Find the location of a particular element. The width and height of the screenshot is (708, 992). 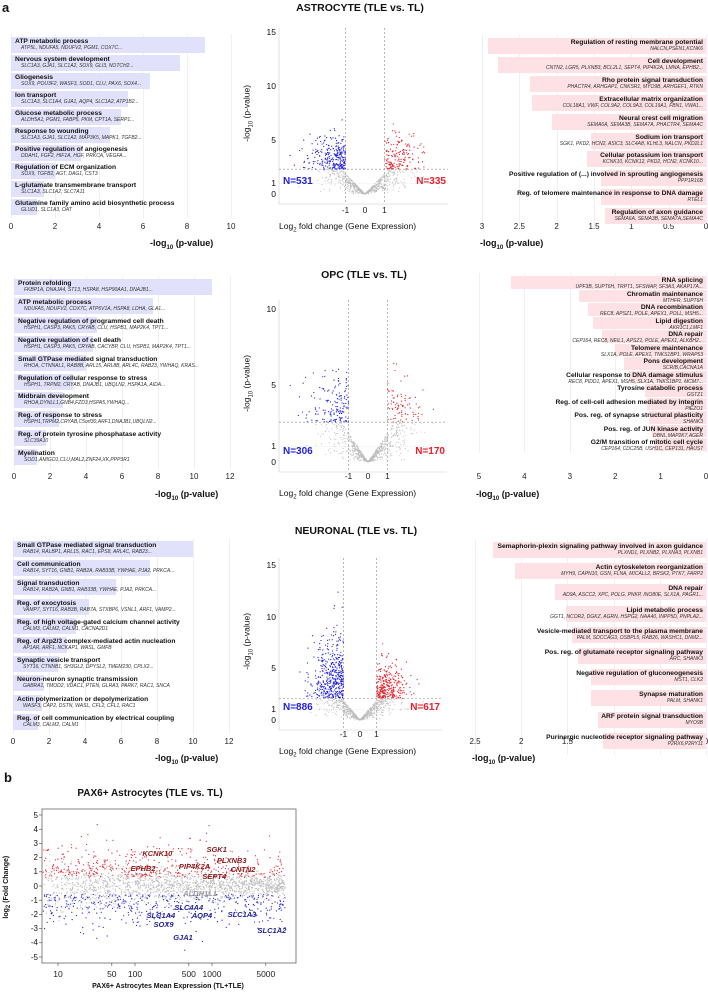

term-label: Reg. of exocytosis is located at coordinates (47, 603).